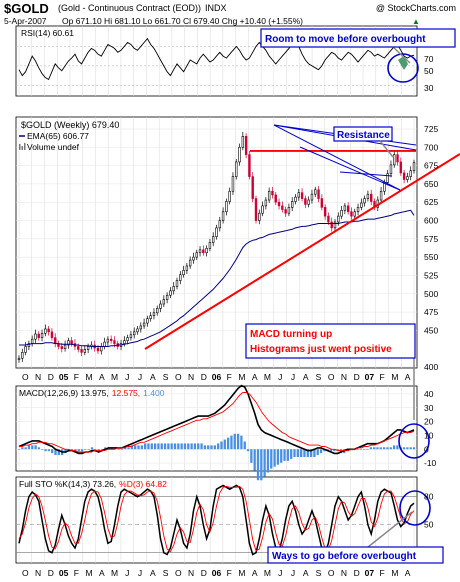  Describe the element at coordinates (217, 377) in the screenshot. I see `date-axis-top-label: 06` at that location.